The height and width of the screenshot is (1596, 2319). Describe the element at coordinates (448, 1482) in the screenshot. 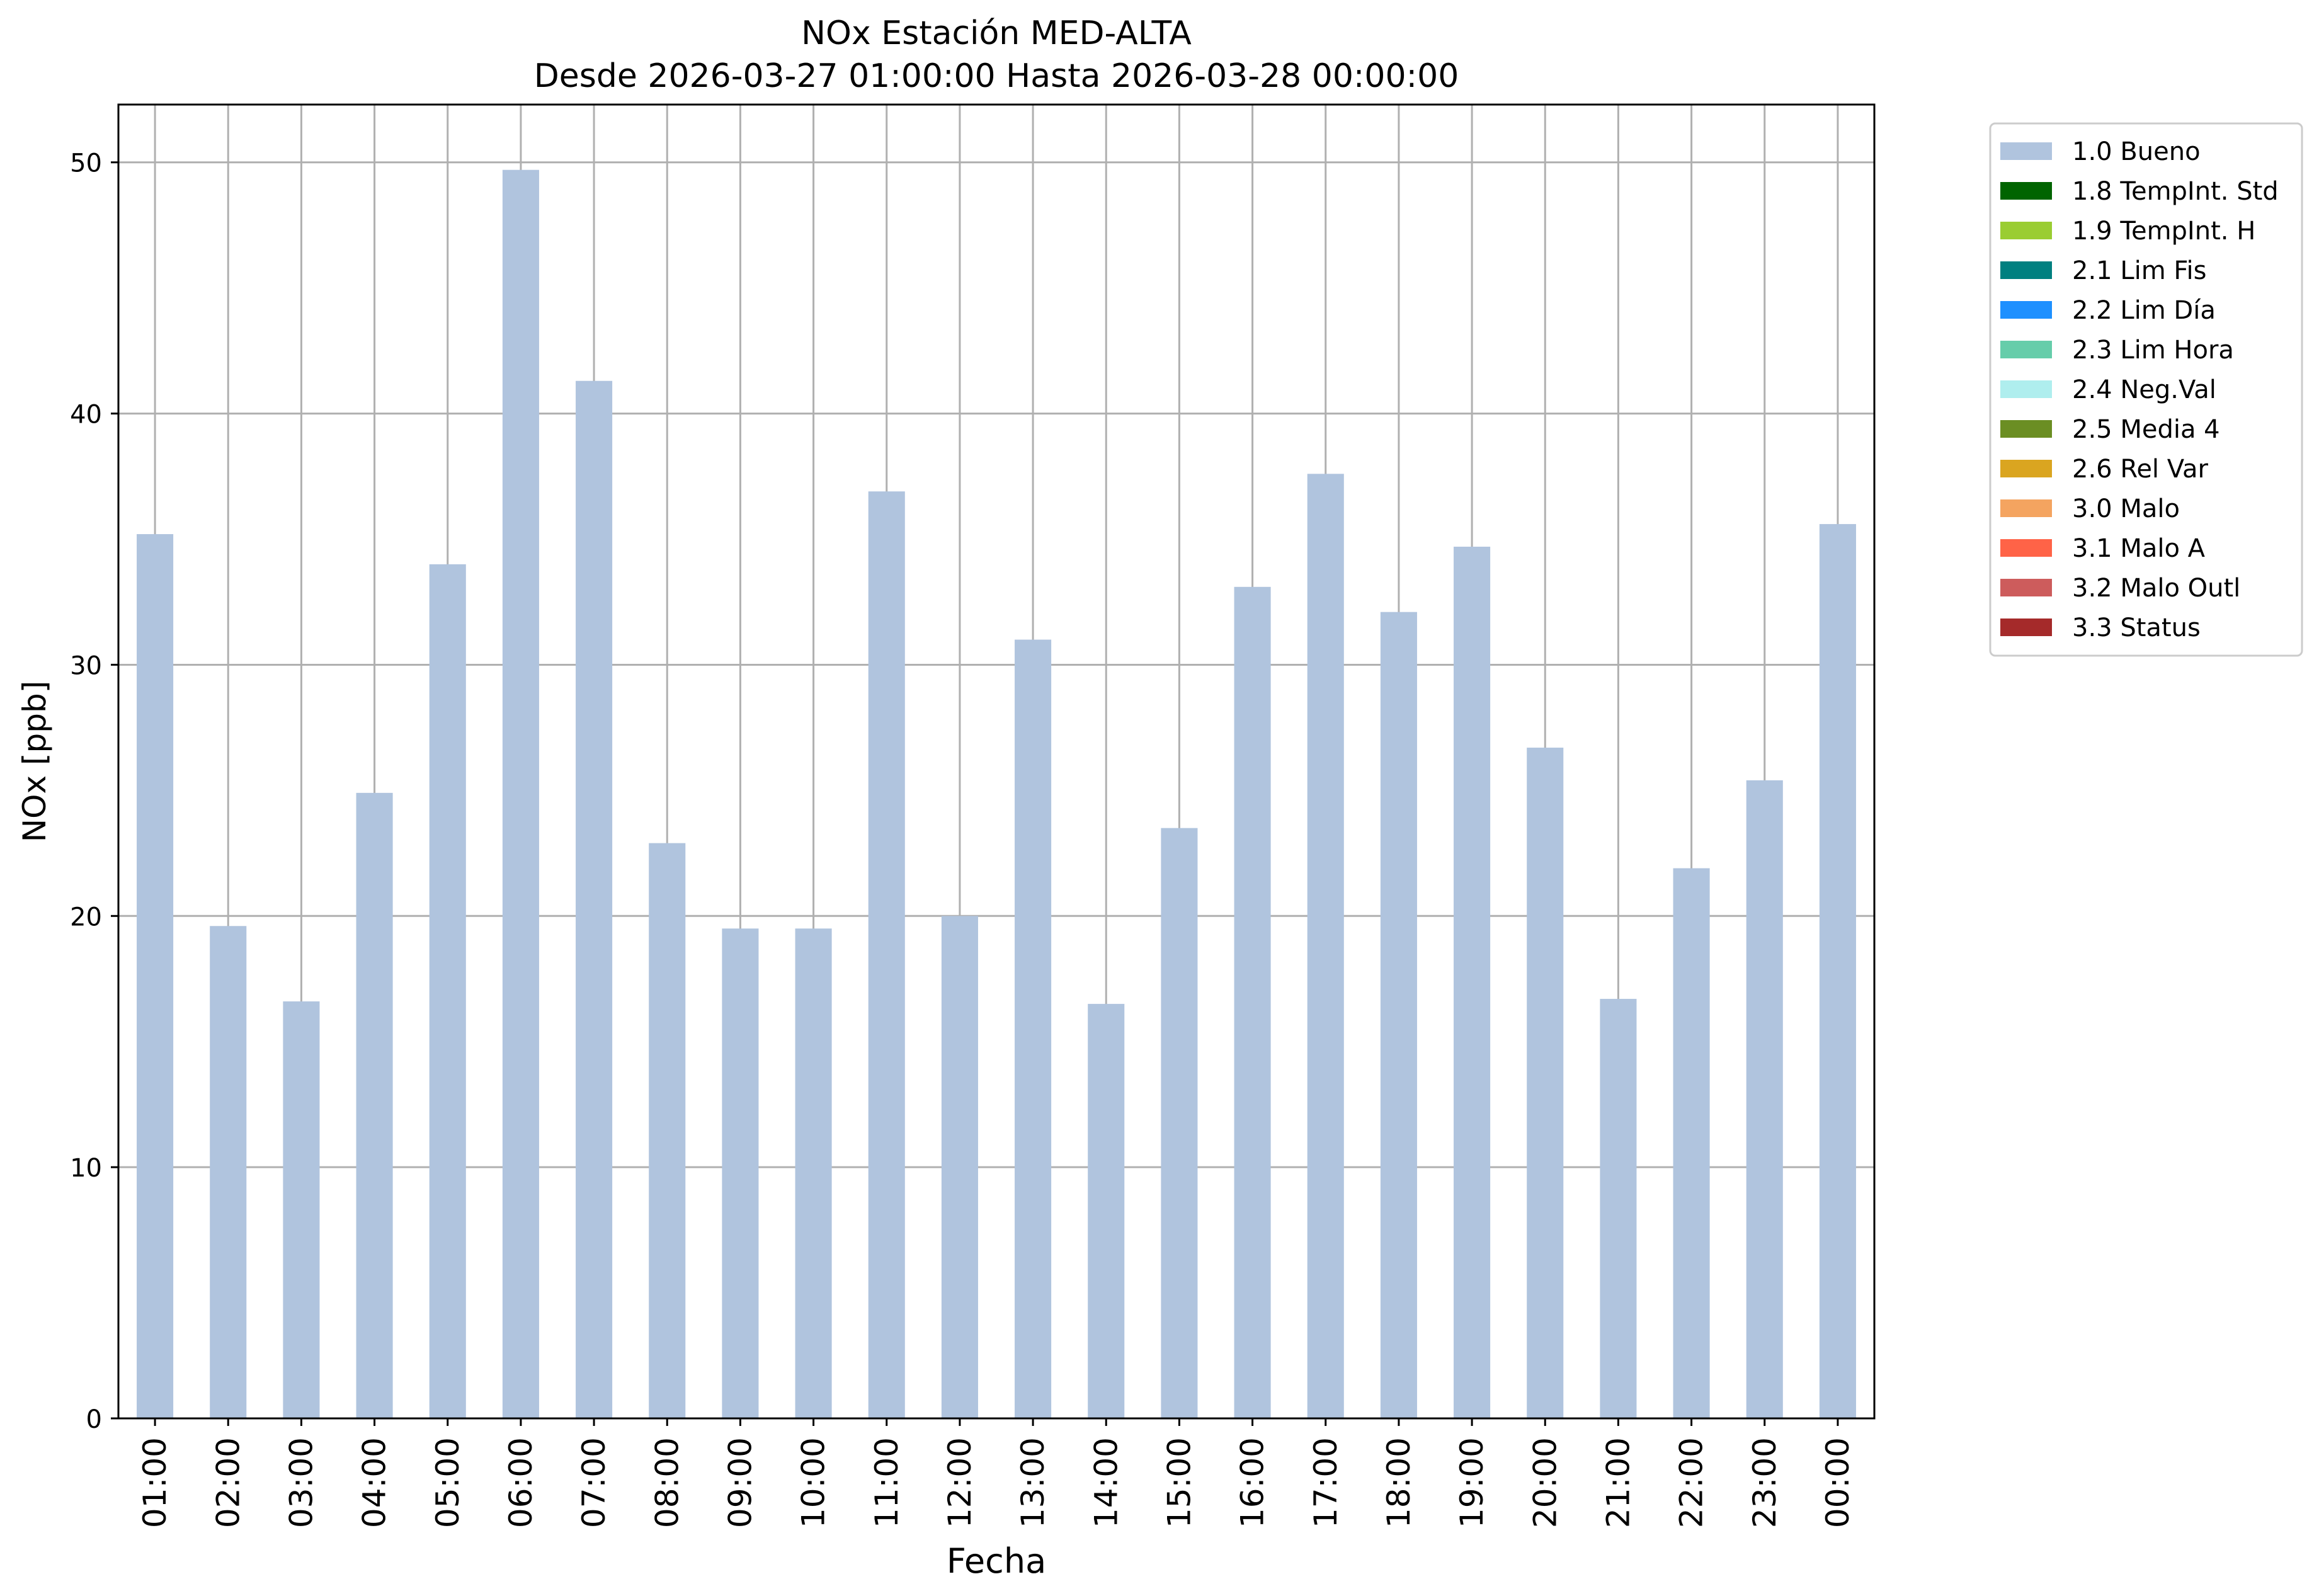

I see `x-tick-label: 05:00` at that location.